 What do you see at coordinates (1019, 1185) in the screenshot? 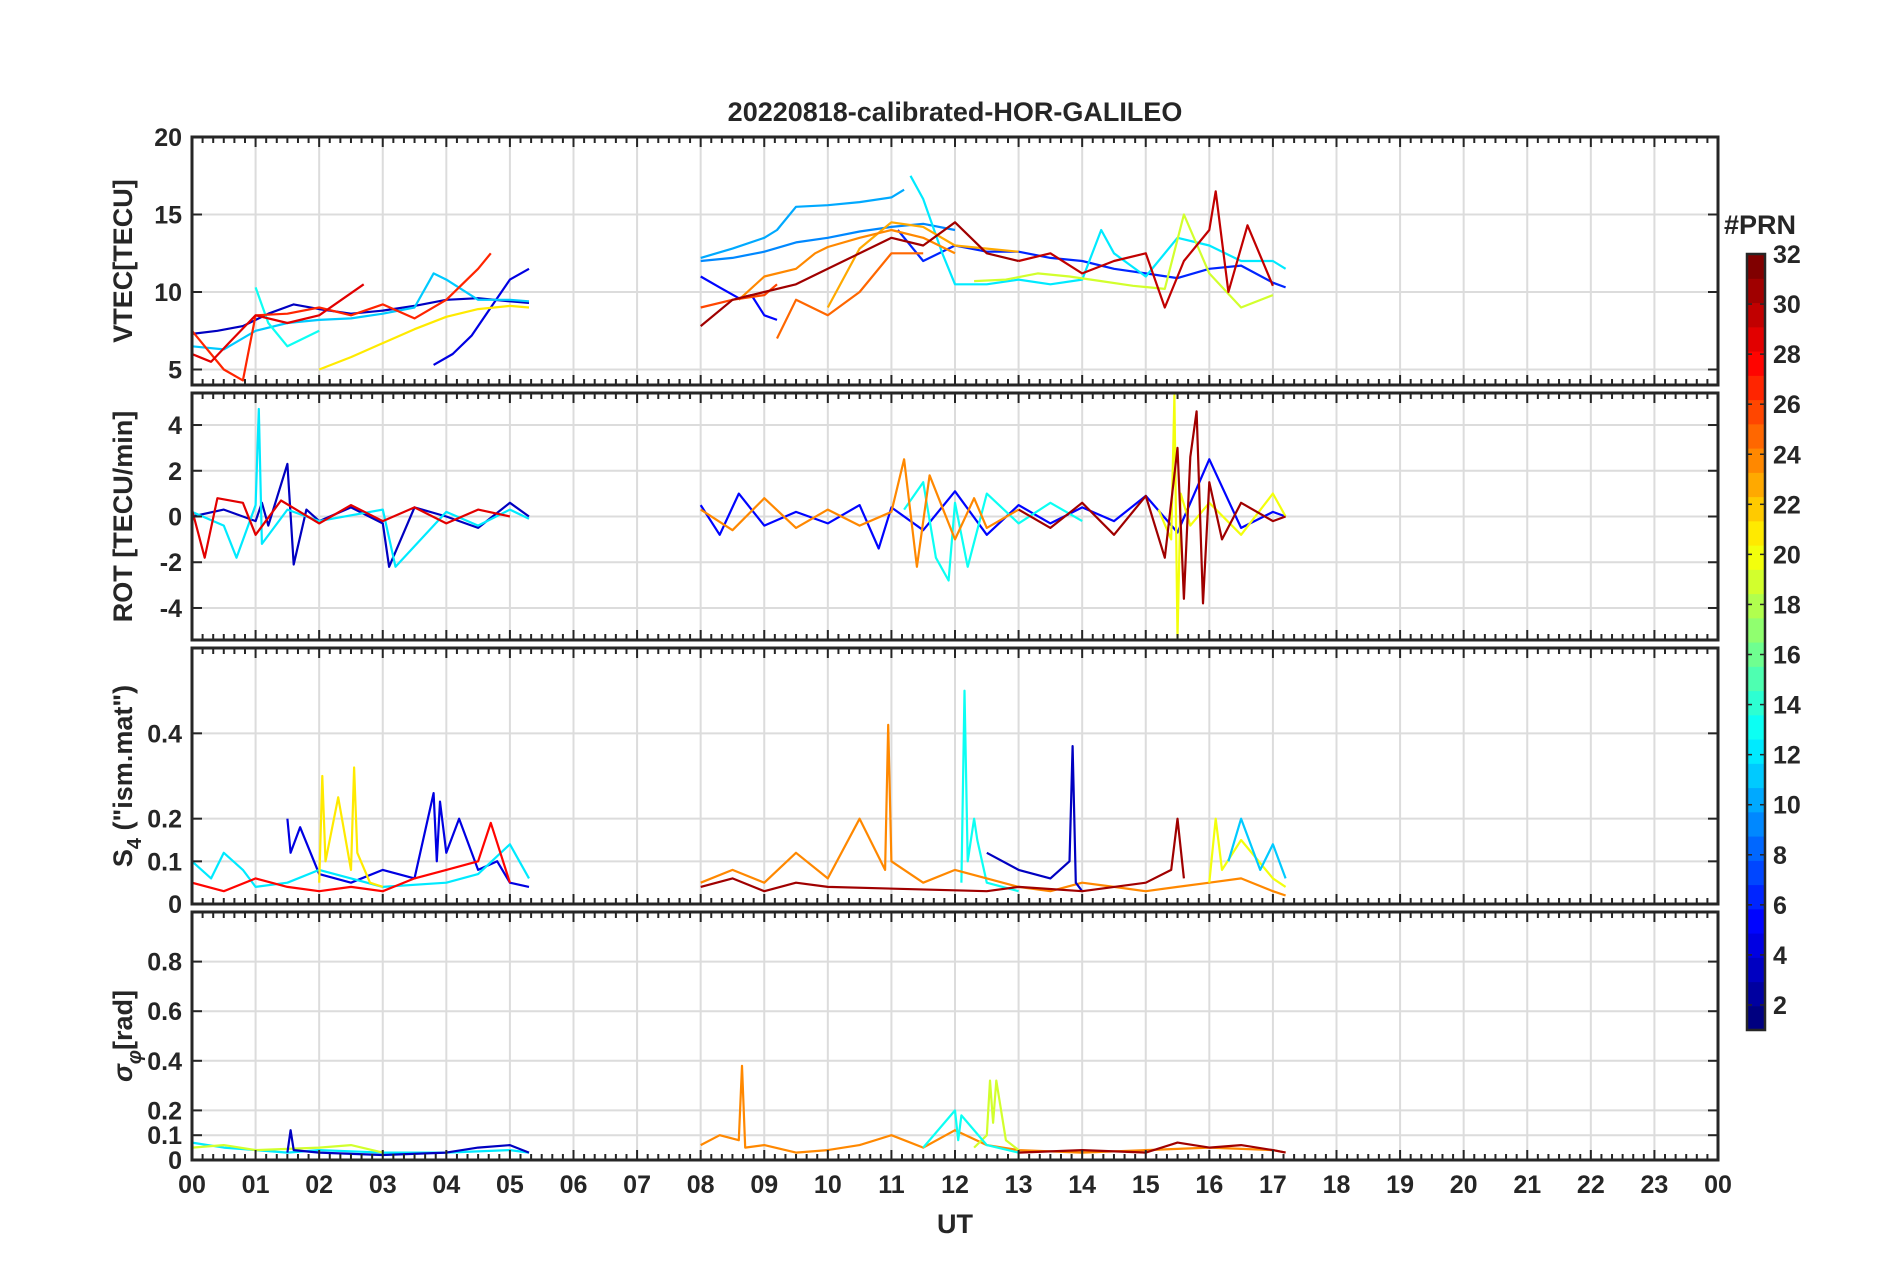
I see `x-tick-label: 13` at bounding box center [1019, 1185].